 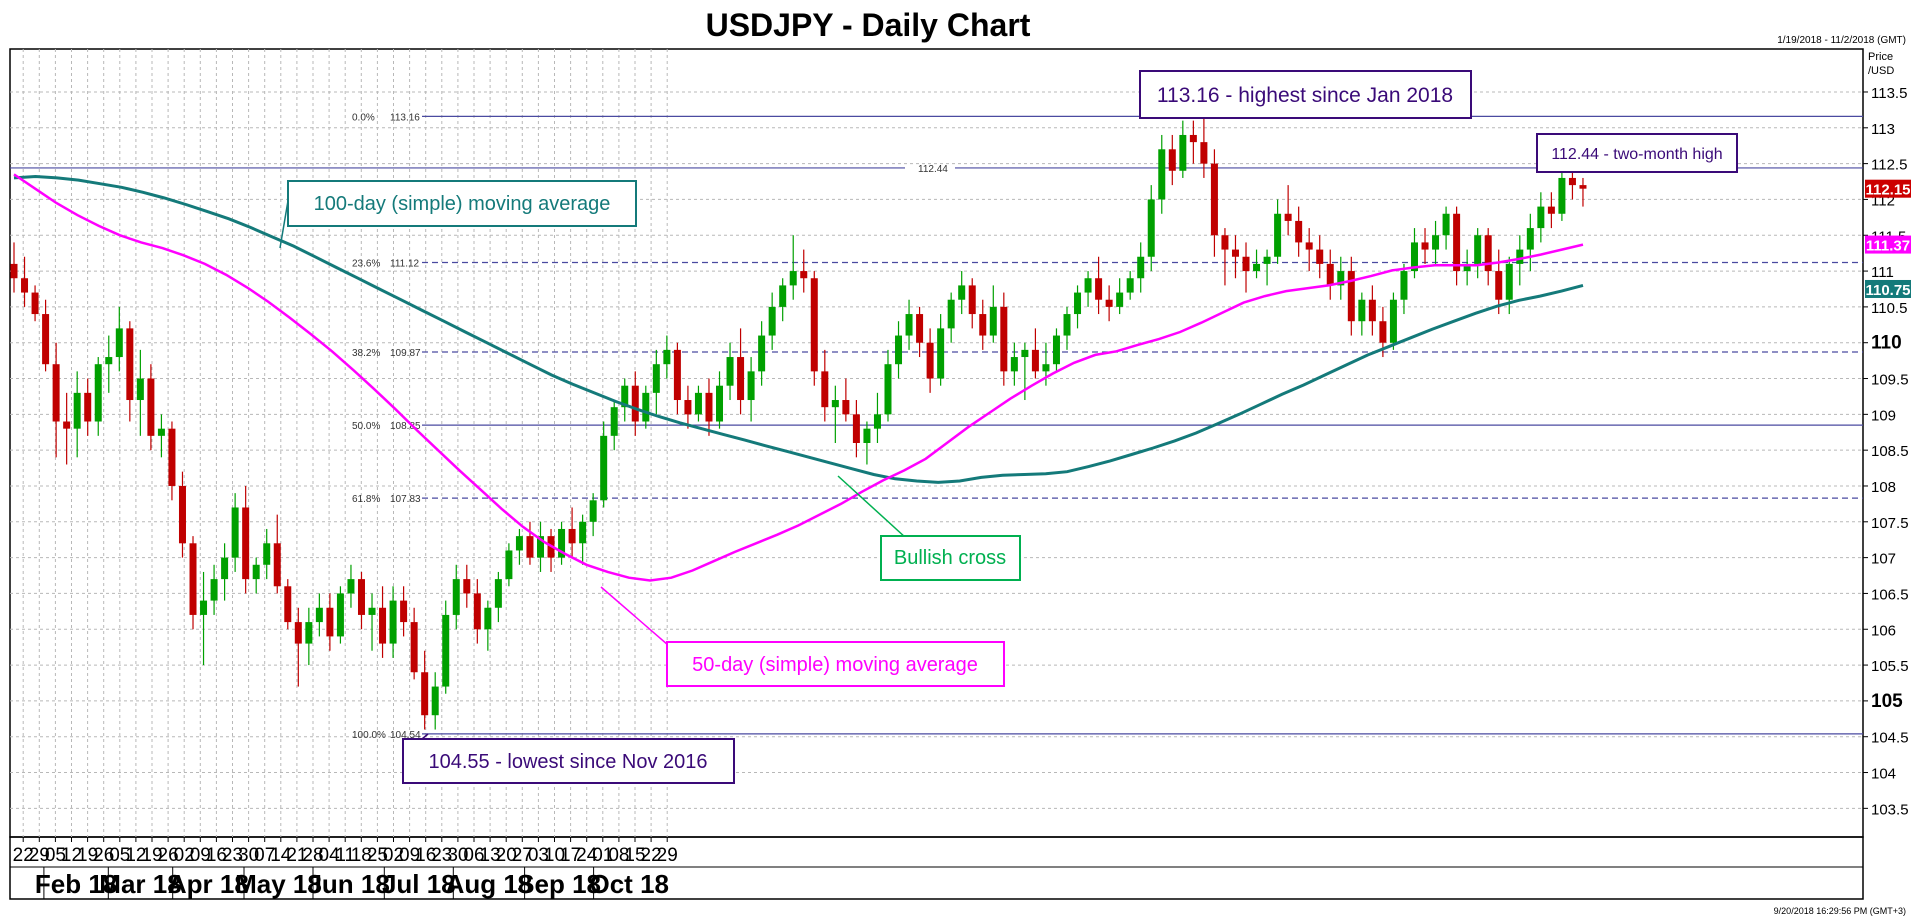 What do you see at coordinates (522, 855) in the screenshot?
I see `x-day-label: 27` at bounding box center [522, 855].